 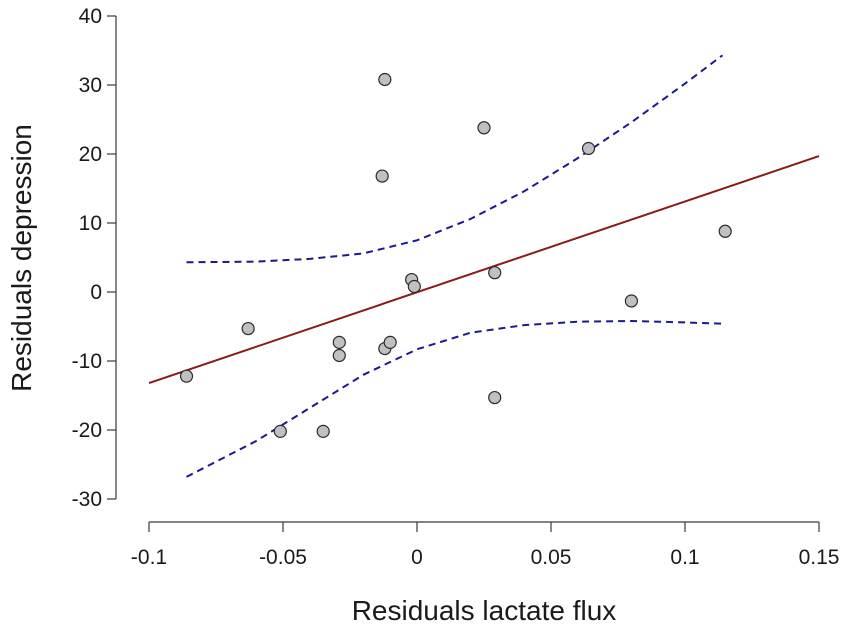 I want to click on x-axis-title: Residuals lactate flux, so click(x=484, y=610).